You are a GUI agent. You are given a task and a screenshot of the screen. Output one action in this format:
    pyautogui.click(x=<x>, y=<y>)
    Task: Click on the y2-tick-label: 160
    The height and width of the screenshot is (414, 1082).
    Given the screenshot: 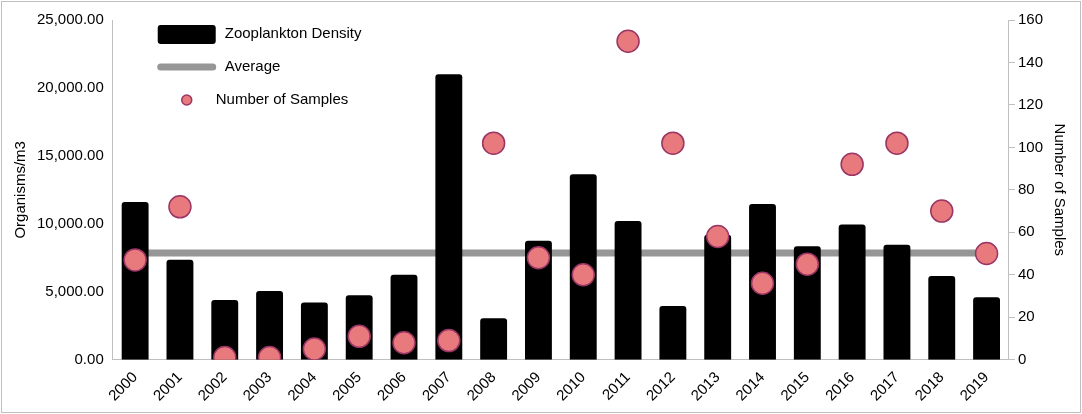 What is the action you would take?
    pyautogui.click(x=1030, y=19)
    